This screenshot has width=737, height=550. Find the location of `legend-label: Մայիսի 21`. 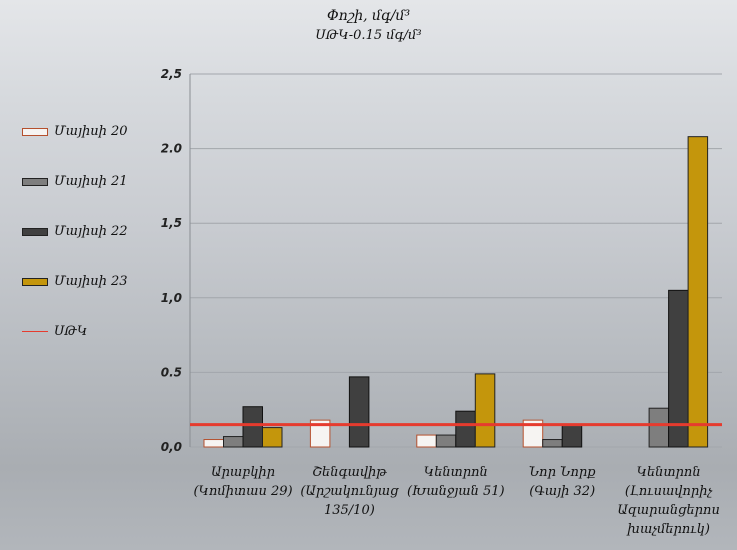

legend-label: Մայիսի 21 is located at coordinates (91, 181).